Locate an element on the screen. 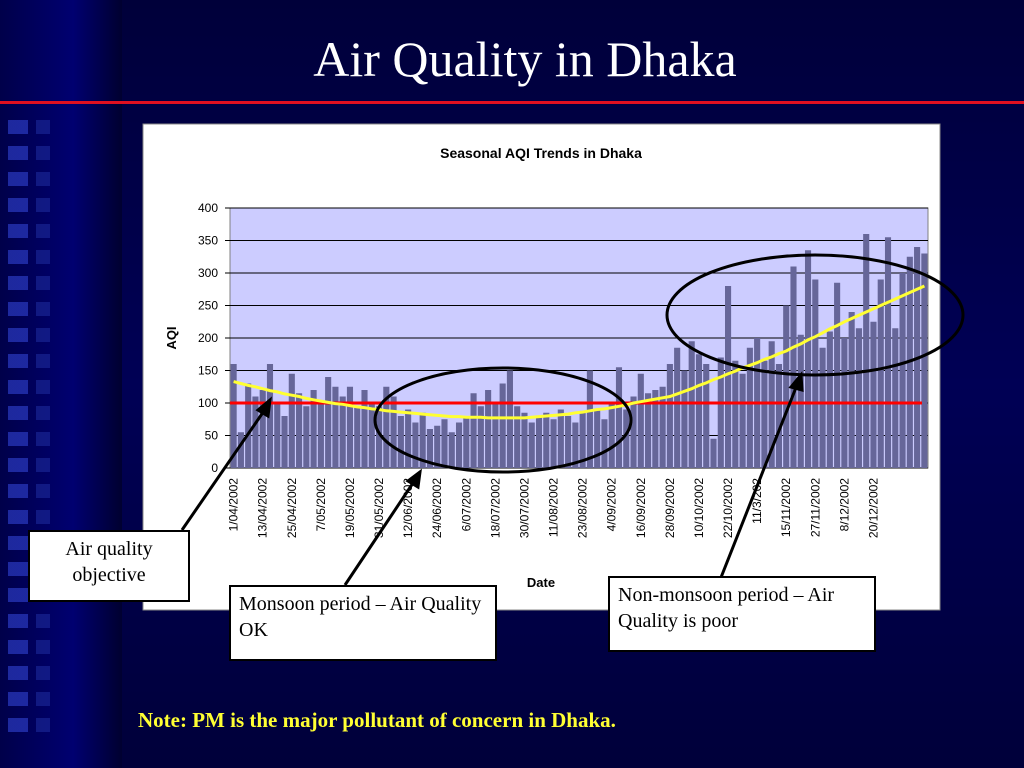 Image resolution: width=1024 pixels, height=768 pixels. y-tick-label: 150 is located at coordinates (208, 371).